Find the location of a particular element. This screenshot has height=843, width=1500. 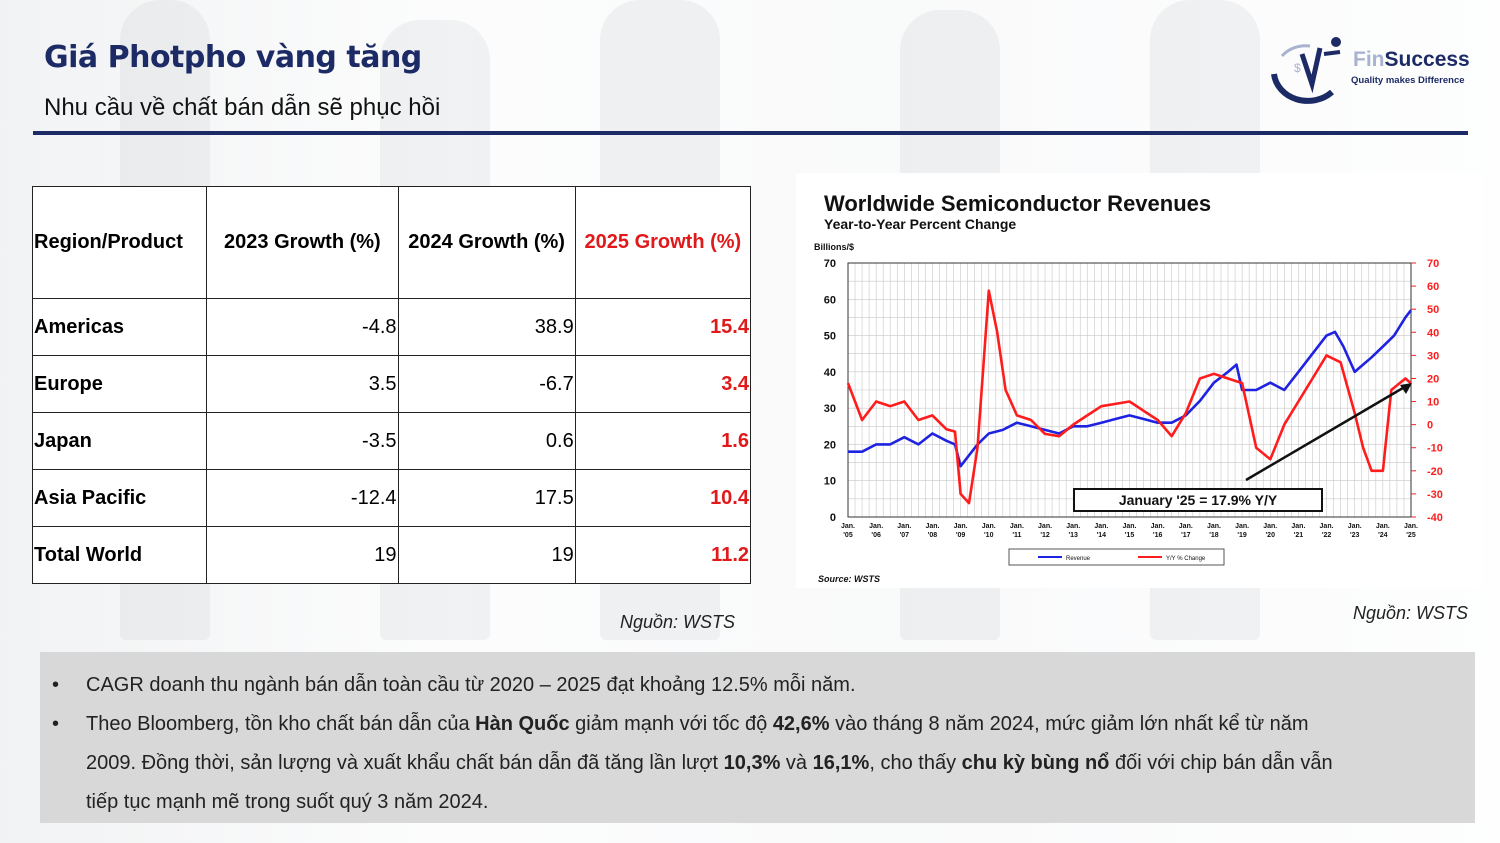

legend-box is located at coordinates (1116, 557).